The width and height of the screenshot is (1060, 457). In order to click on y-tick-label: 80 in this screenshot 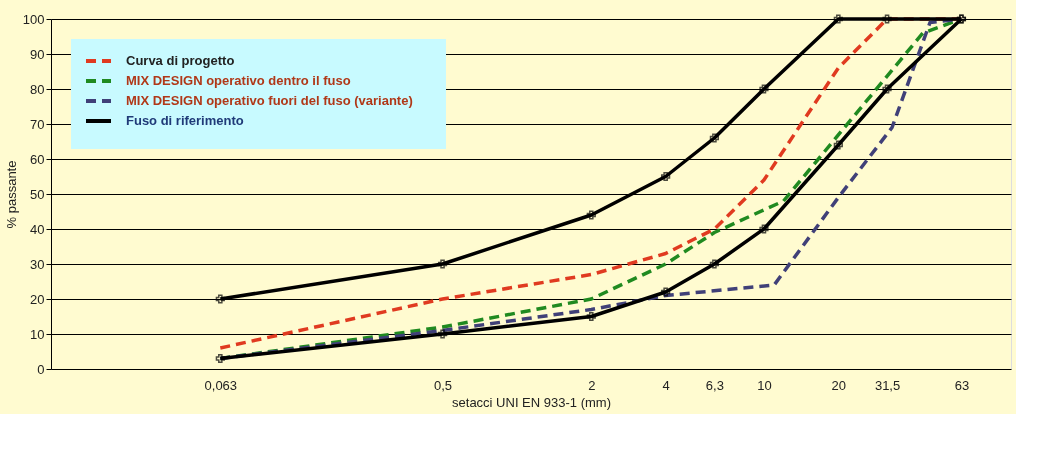, I will do `click(37, 89)`.